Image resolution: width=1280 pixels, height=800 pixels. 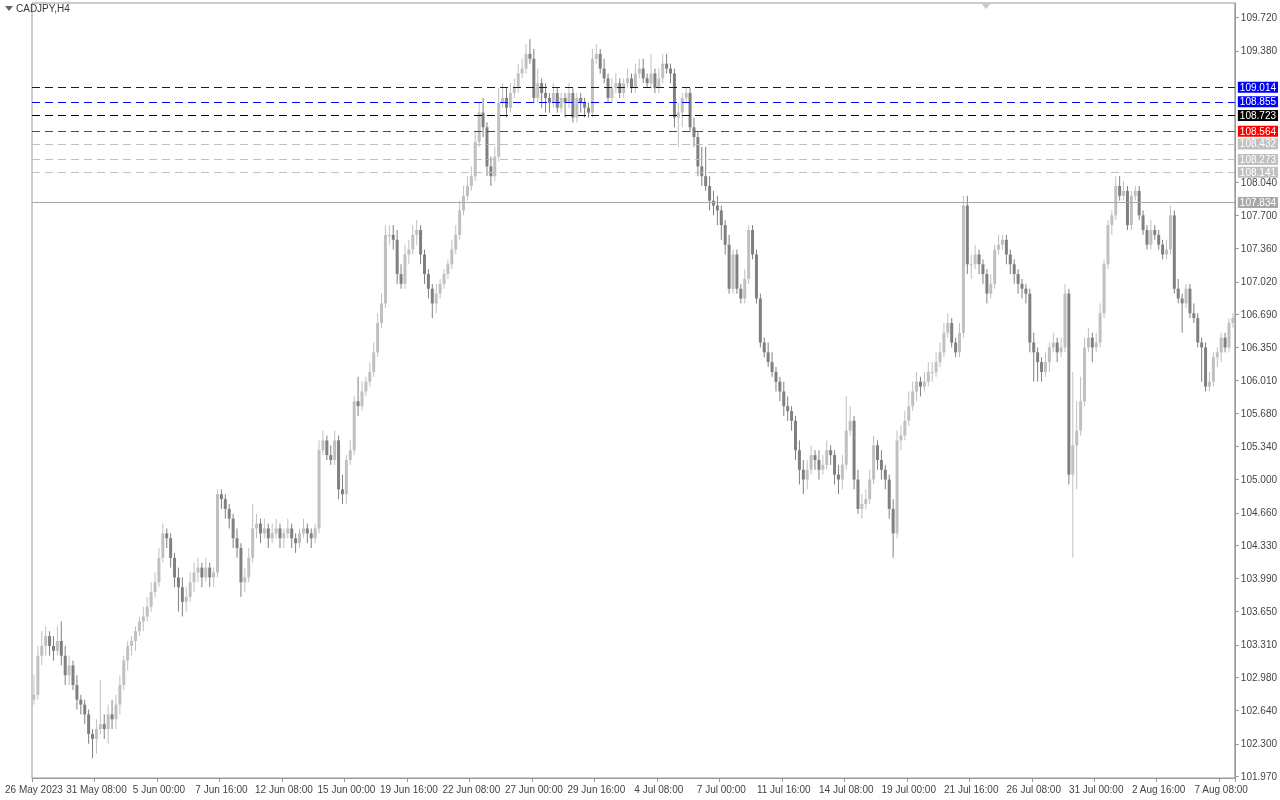 What do you see at coordinates (1259, 18) in the screenshot?
I see `y-tick-label: 109.720` at bounding box center [1259, 18].